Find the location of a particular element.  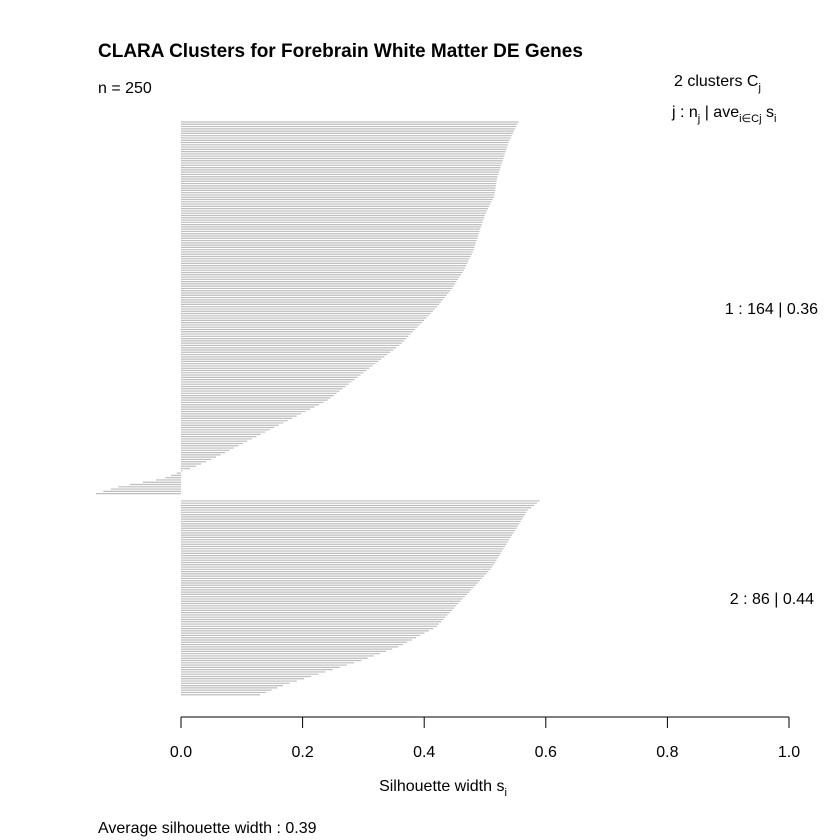

x-tick-label: 0.4 is located at coordinates (424, 752).